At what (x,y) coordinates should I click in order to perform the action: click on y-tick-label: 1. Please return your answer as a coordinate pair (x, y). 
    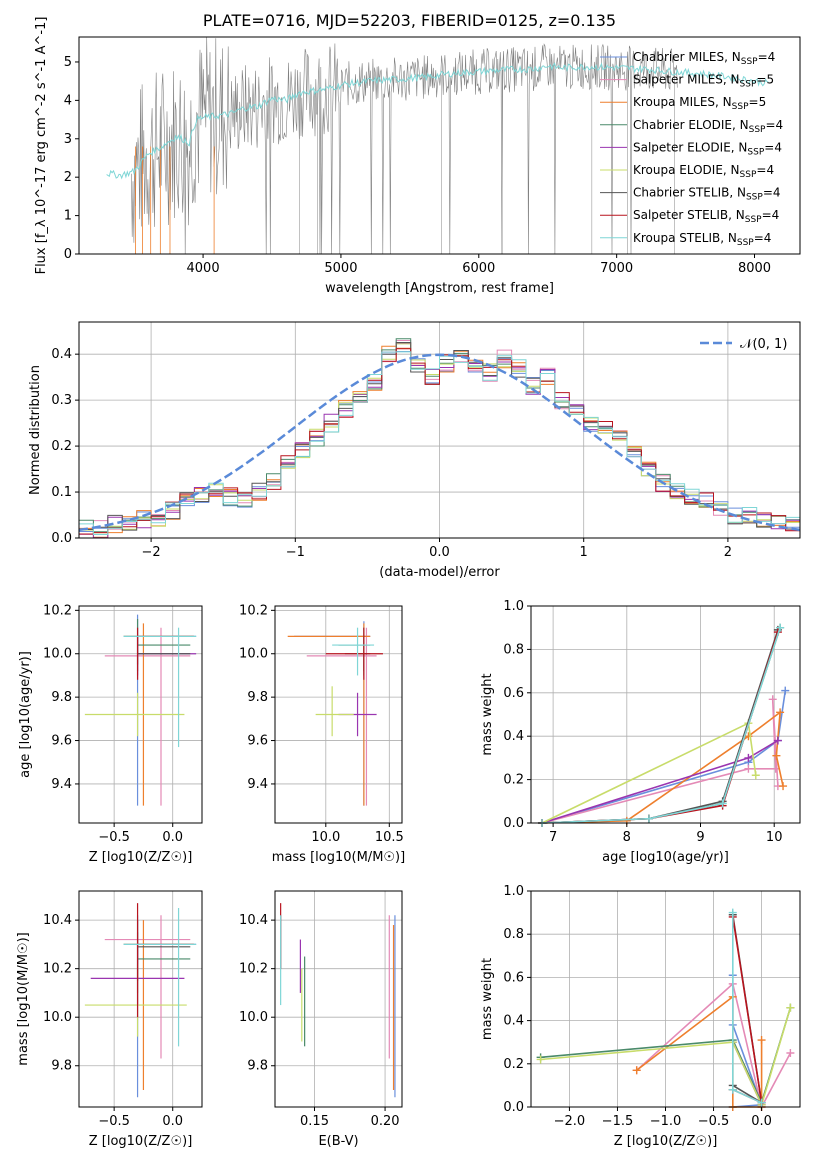
    Looking at the image, I should click on (68, 216).